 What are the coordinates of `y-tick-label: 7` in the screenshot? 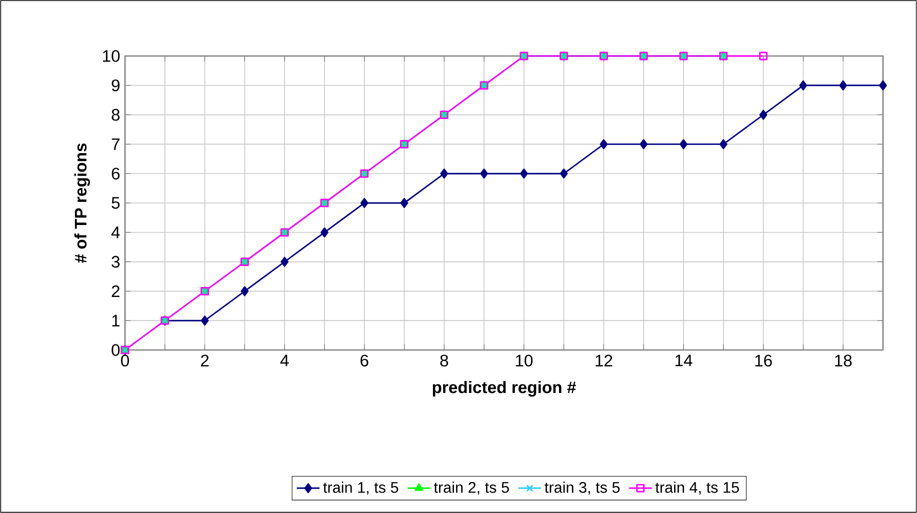 It's located at (116, 144).